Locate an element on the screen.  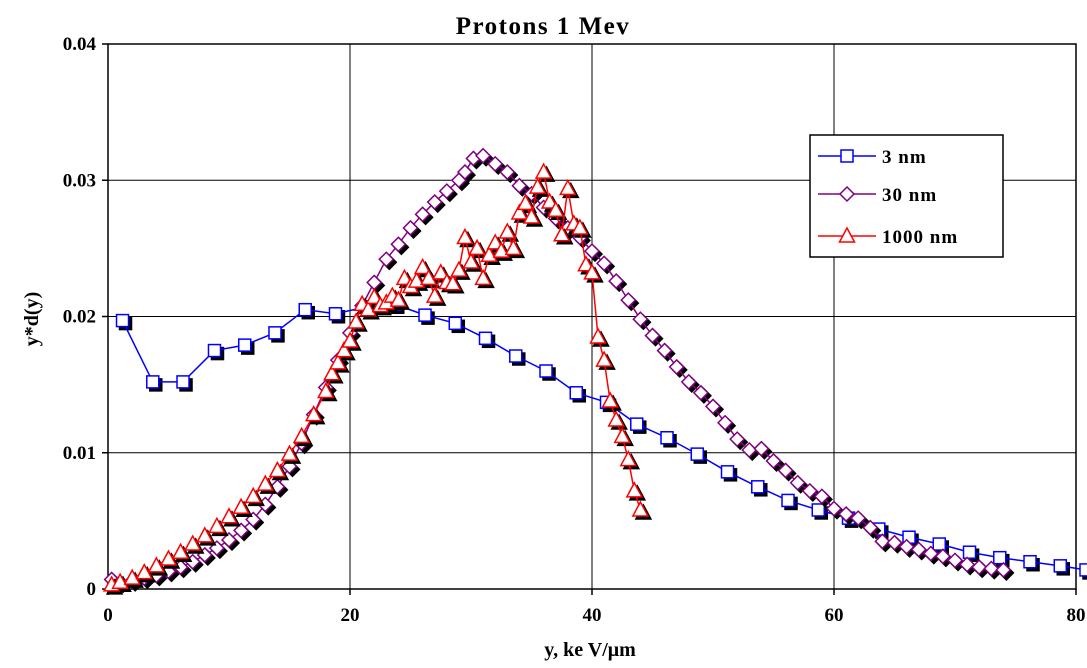
y-tick-label: 0.04 is located at coordinates (80, 44).